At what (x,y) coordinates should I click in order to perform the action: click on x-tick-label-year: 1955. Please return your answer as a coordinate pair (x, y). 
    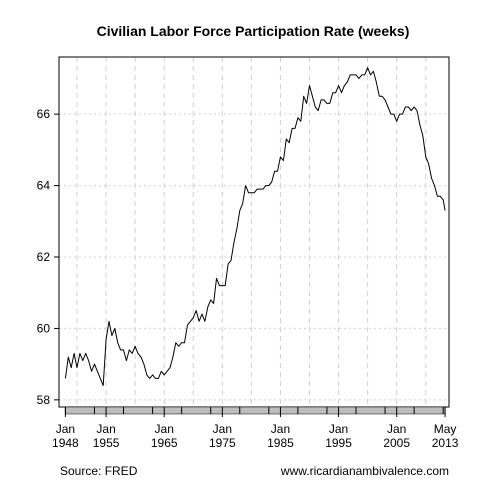
    Looking at the image, I should click on (106, 443).